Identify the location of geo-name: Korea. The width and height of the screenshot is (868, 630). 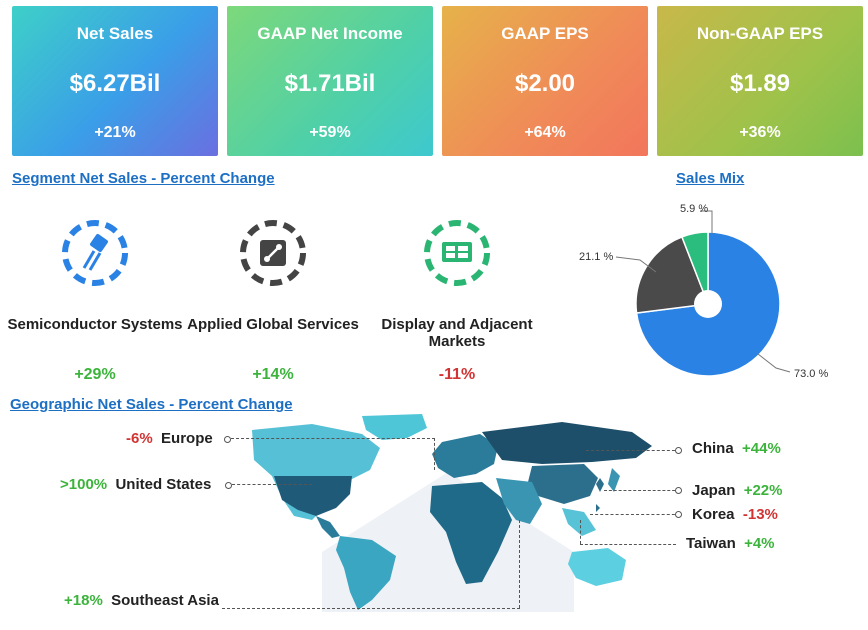
(713, 514).